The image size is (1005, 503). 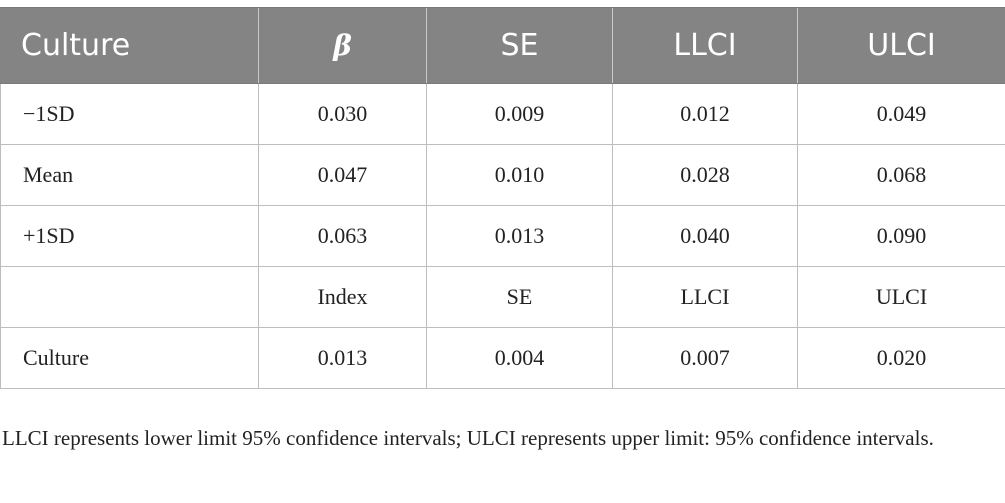 I want to click on header-se: SE, so click(x=519, y=45).